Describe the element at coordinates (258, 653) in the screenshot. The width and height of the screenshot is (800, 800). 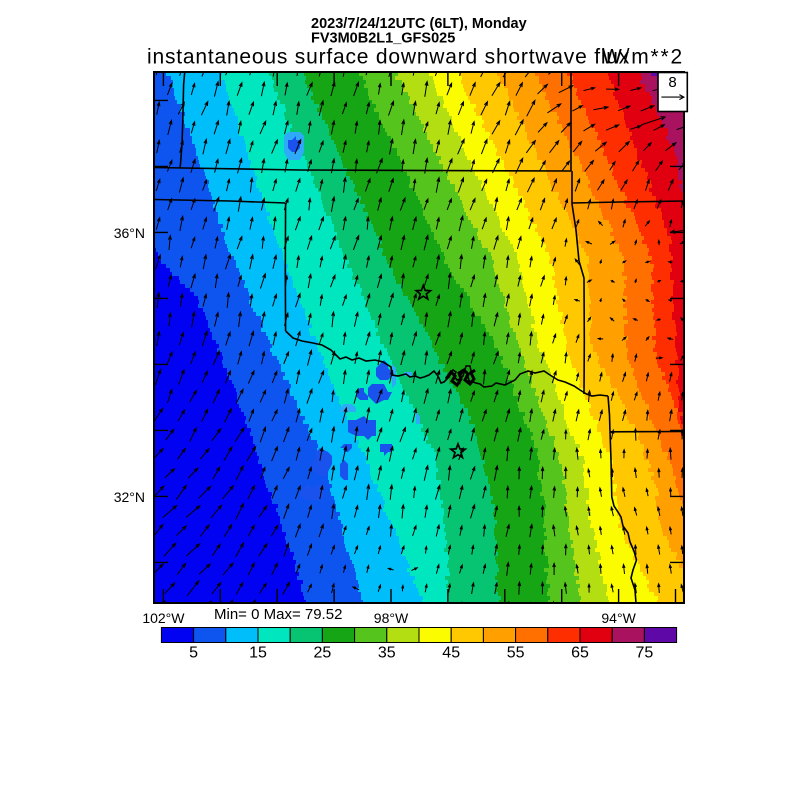
I see `svg-text: 15` at that location.